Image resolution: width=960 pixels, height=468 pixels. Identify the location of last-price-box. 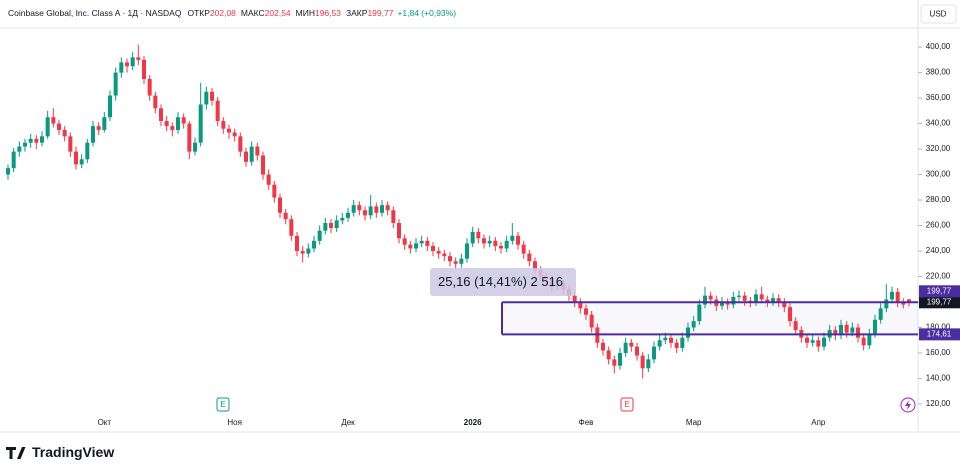
(939, 302).